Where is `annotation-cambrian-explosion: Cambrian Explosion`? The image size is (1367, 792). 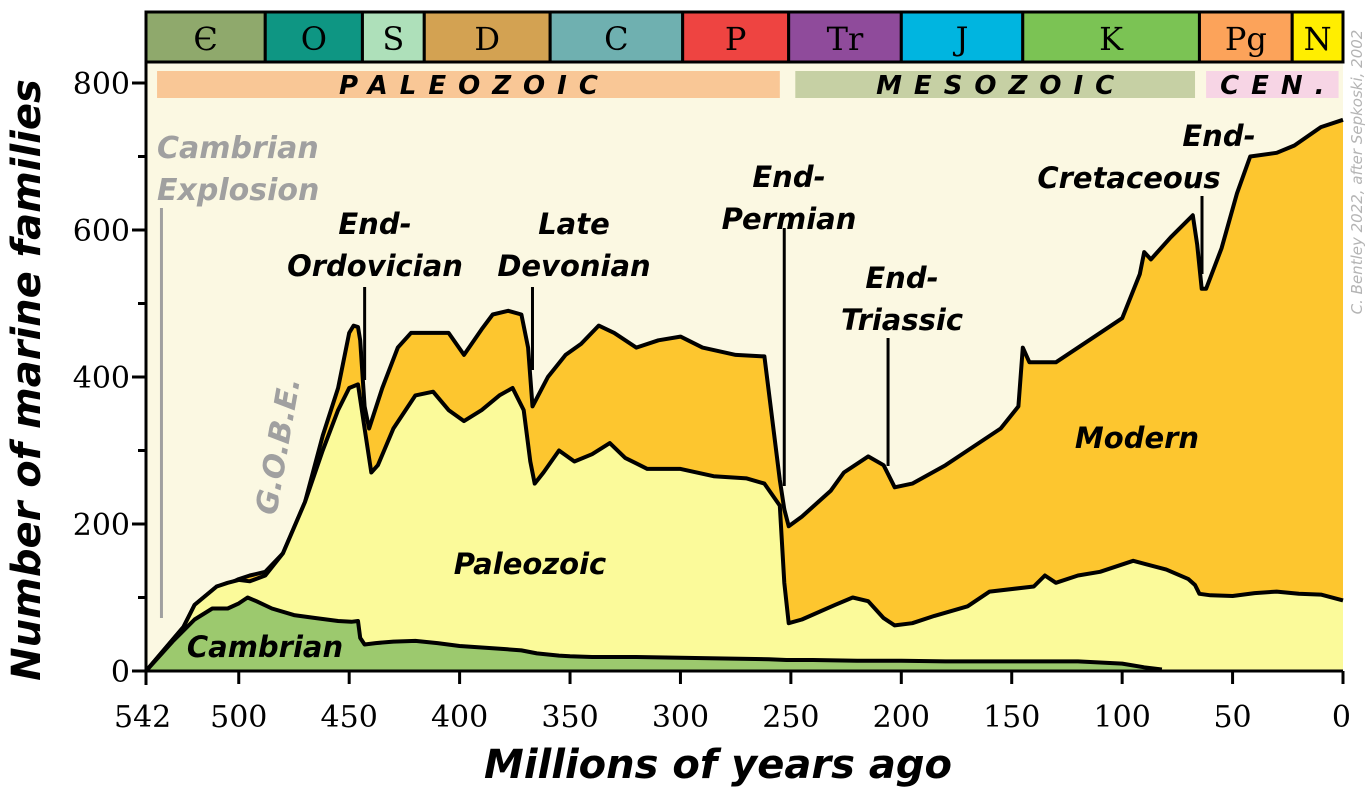 annotation-cambrian-explosion: Cambrian Explosion is located at coordinates (238, 374).